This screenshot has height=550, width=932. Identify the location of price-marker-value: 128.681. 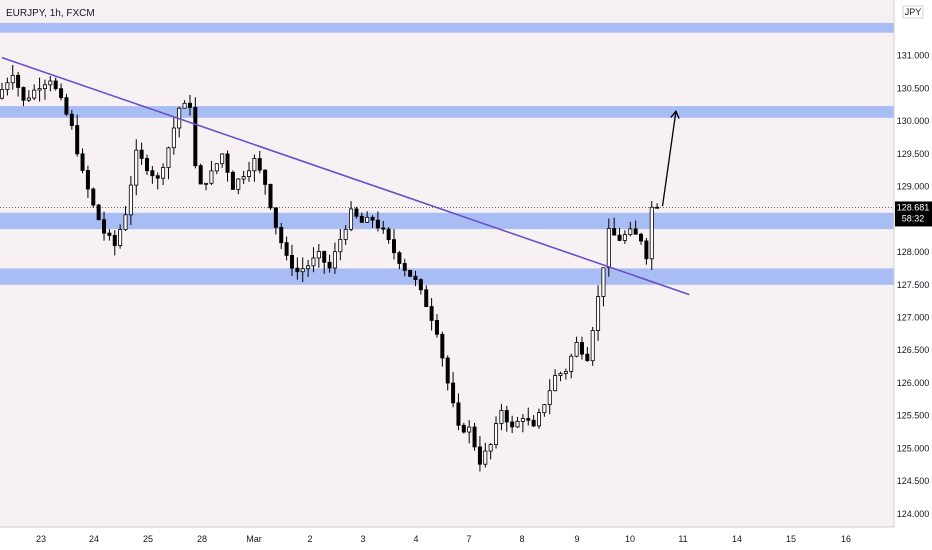
(913, 207).